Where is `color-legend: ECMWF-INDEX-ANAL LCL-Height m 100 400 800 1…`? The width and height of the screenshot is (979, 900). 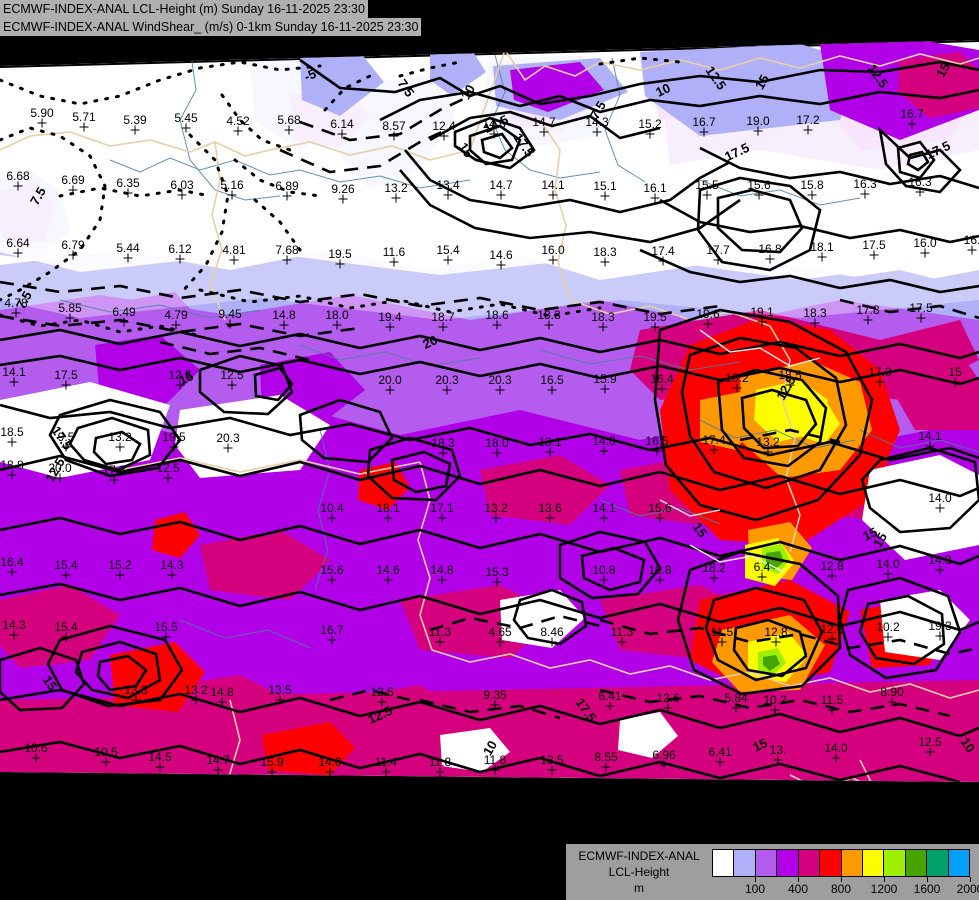
color-legend: ECMWF-INDEX-ANAL LCL-Height m 100 400 800 1… is located at coordinates (772, 872).